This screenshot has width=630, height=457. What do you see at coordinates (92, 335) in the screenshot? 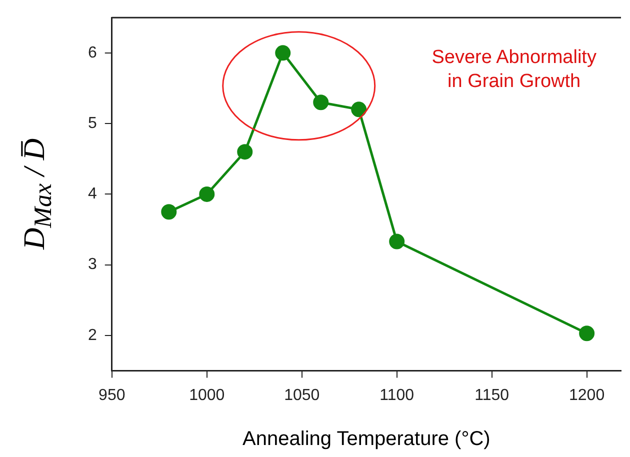
I see `y-tick-label: 2` at bounding box center [92, 335].